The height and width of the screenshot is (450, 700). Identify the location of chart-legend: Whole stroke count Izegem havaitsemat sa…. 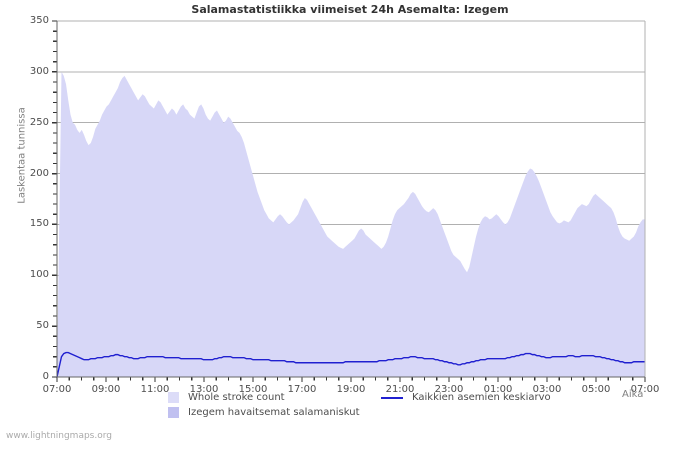
(350, 405).